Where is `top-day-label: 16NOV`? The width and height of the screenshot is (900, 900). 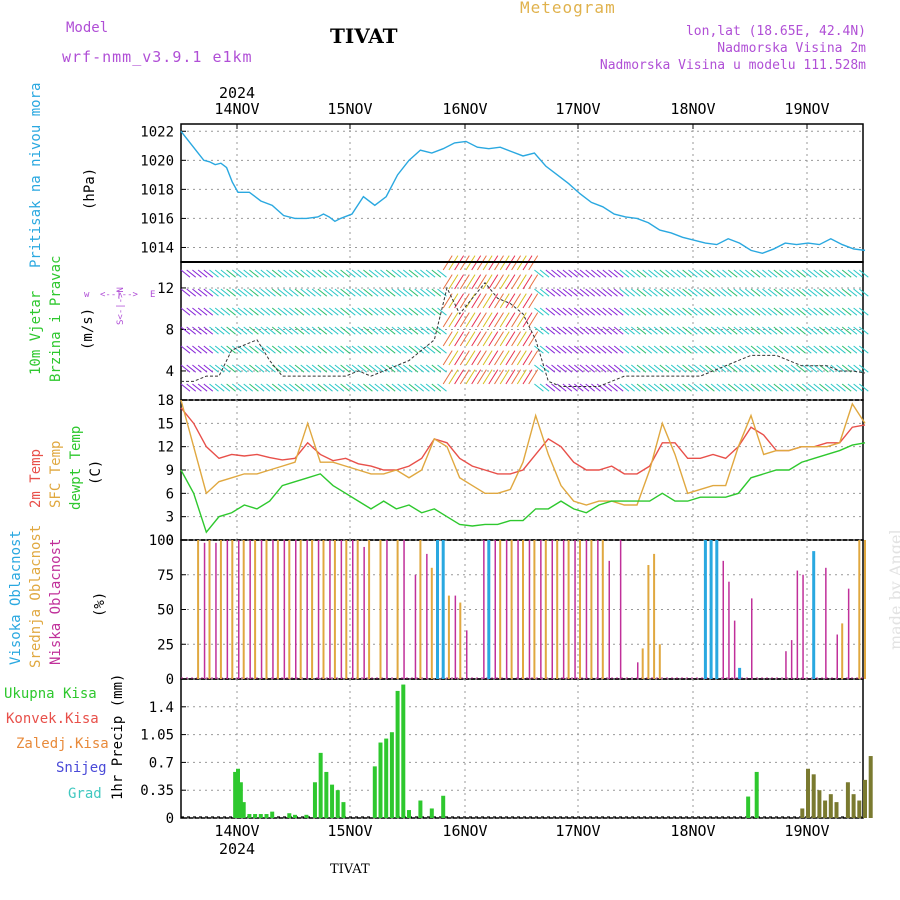
top-day-label: 16NOV is located at coordinates (464, 109).